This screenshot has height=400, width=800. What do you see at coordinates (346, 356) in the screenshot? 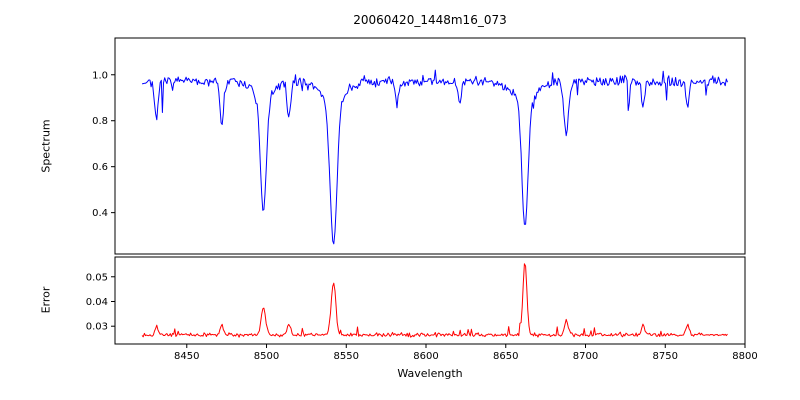
I see `x-tick-label: 8550` at bounding box center [346, 356].